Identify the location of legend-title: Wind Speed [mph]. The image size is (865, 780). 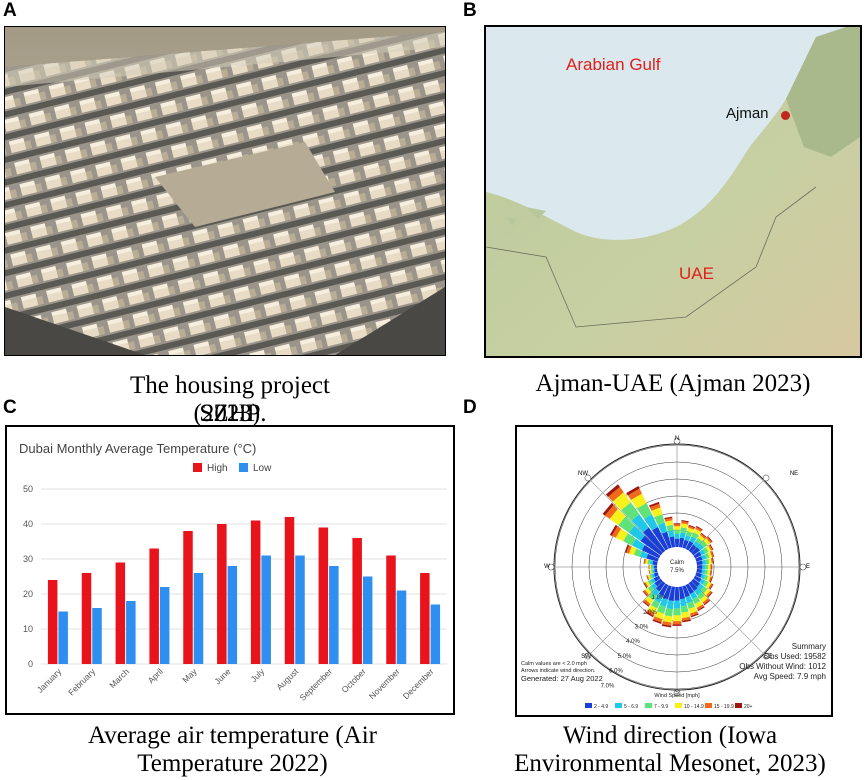
(677, 696).